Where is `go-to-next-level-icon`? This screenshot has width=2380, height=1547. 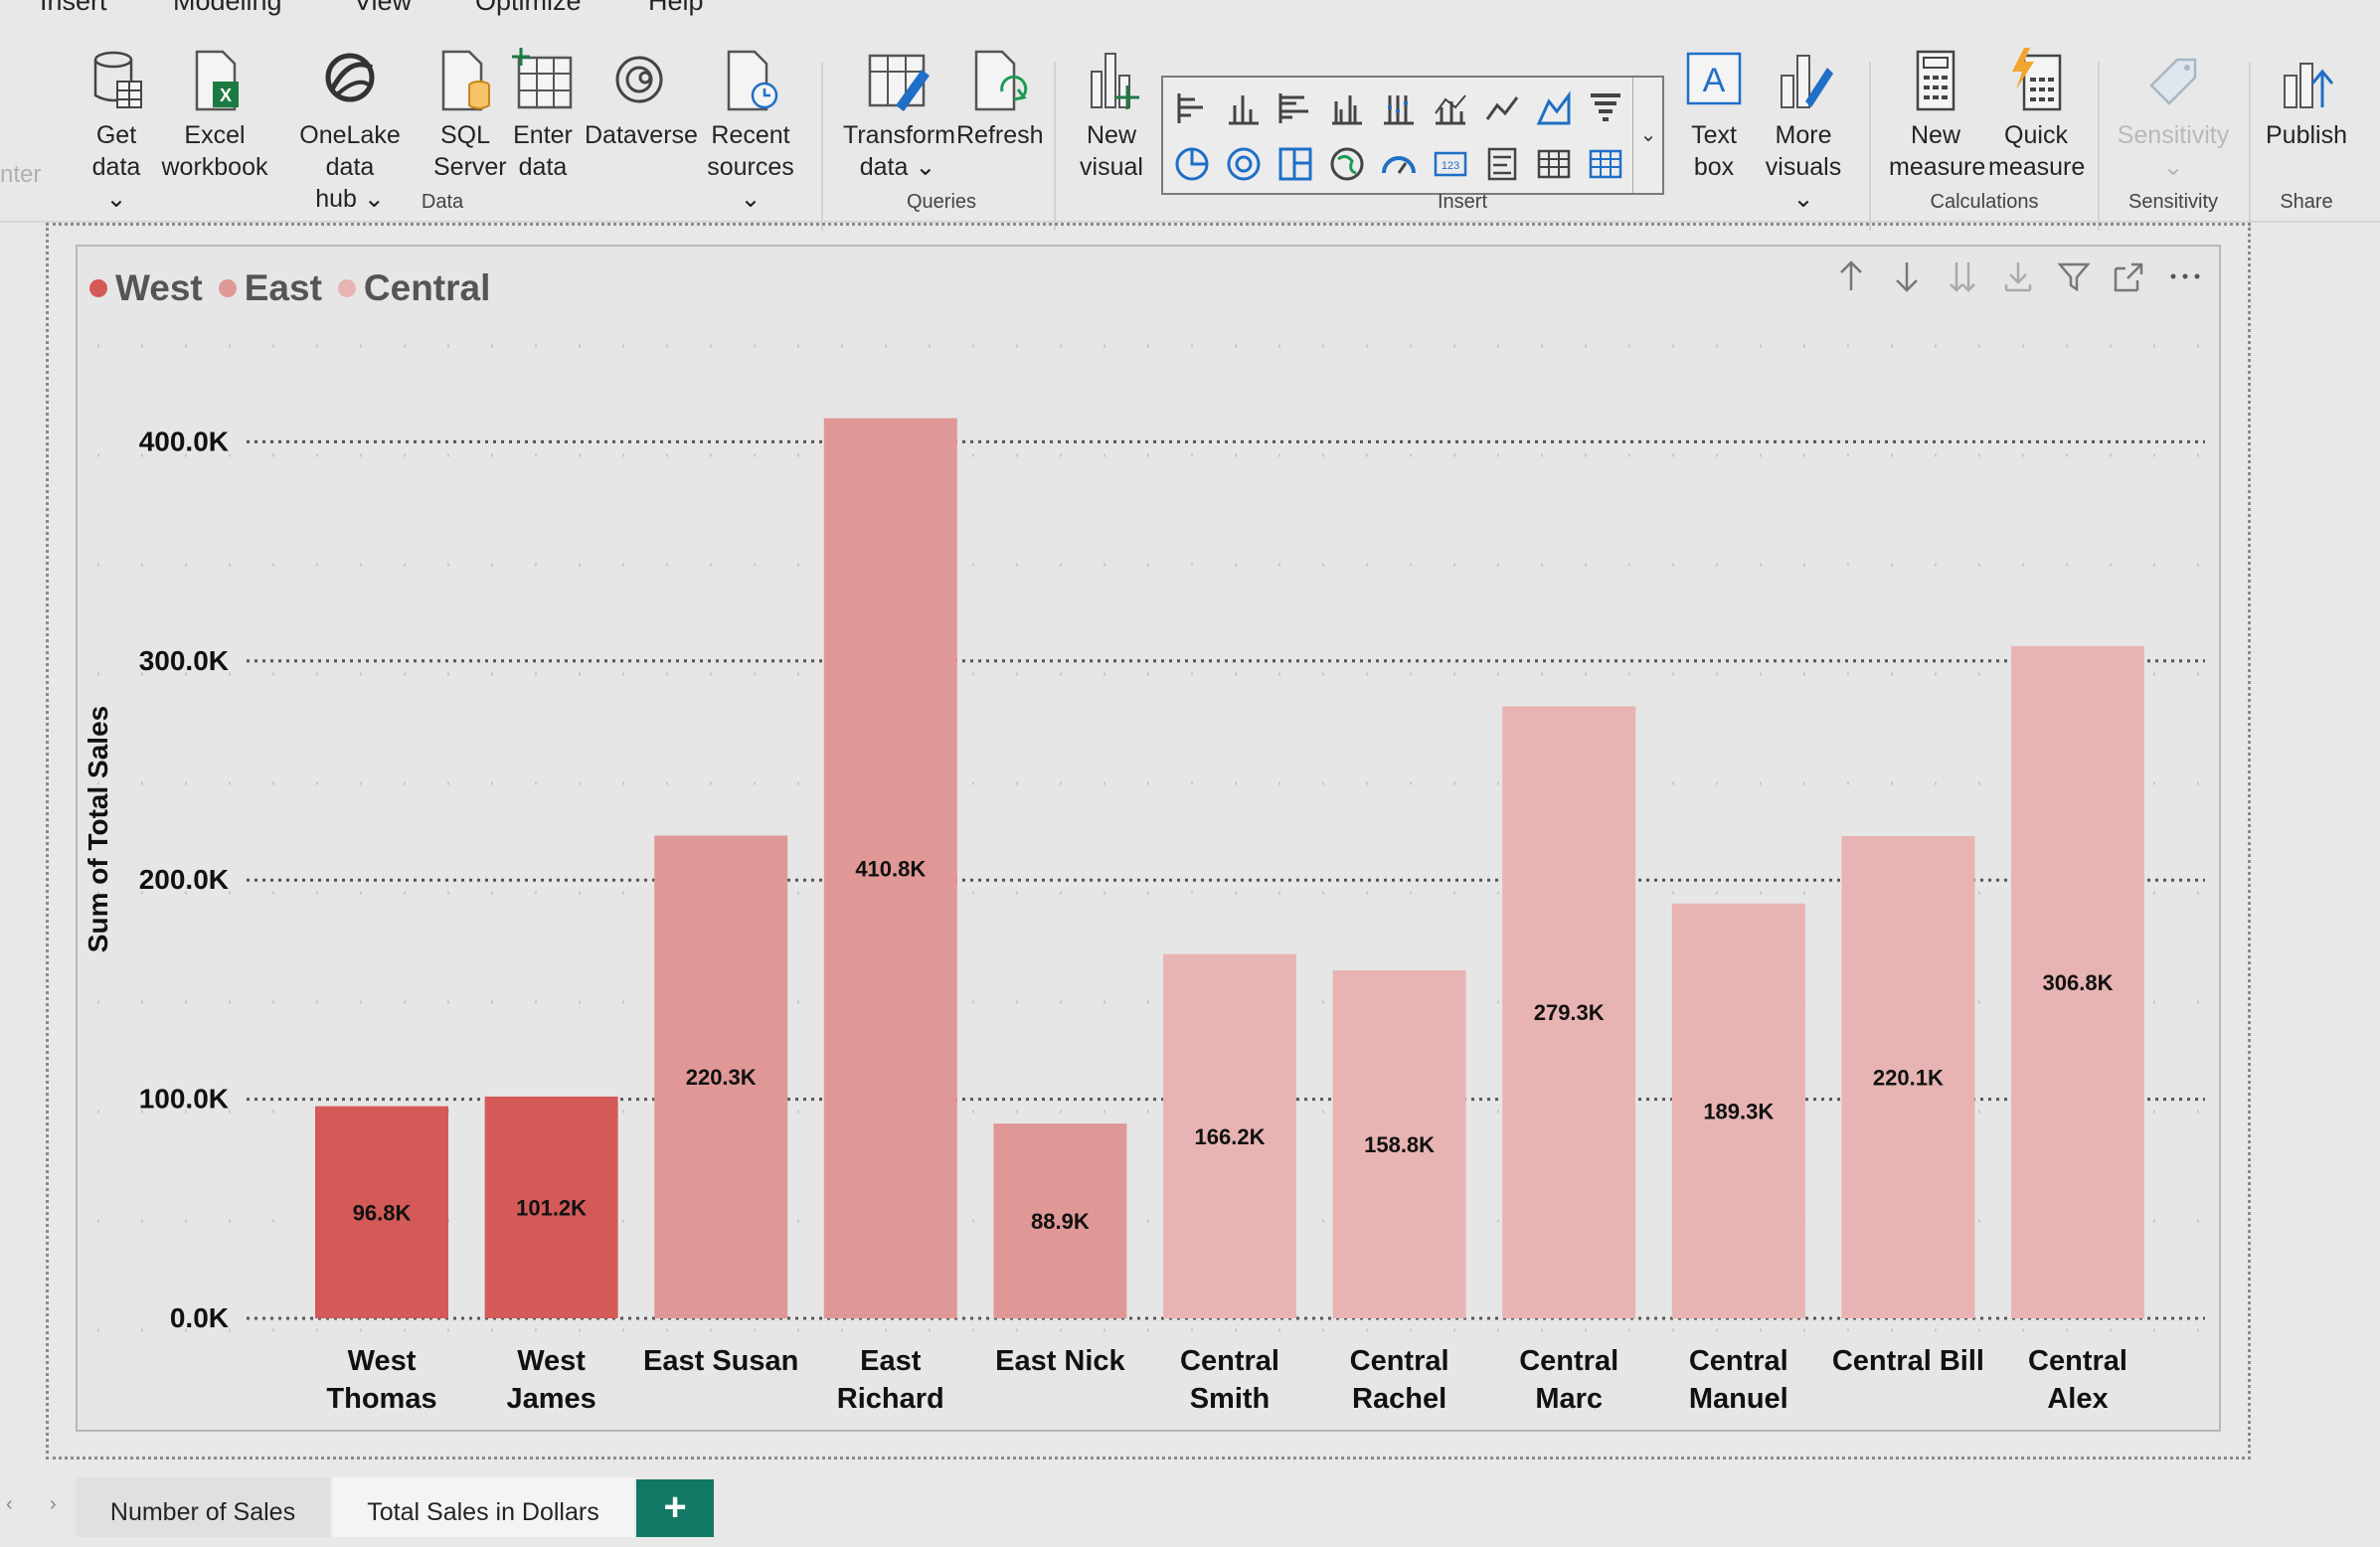 go-to-next-level-icon is located at coordinates (1962, 276).